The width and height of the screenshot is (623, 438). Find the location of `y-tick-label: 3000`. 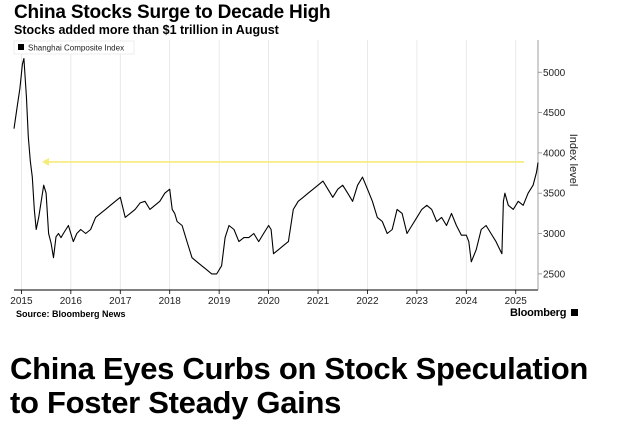

y-tick-label: 3000 is located at coordinates (554, 234).